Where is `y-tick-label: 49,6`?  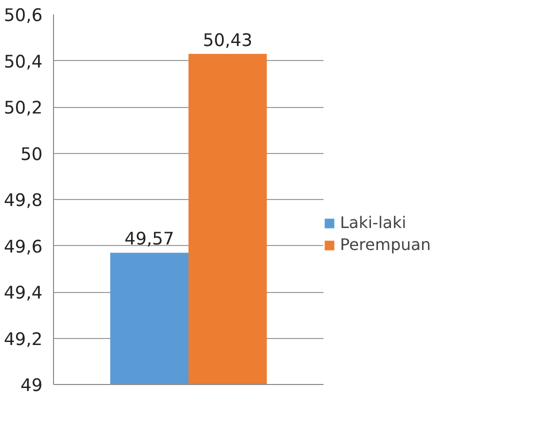
y-tick-label: 49,6 is located at coordinates (23, 247).